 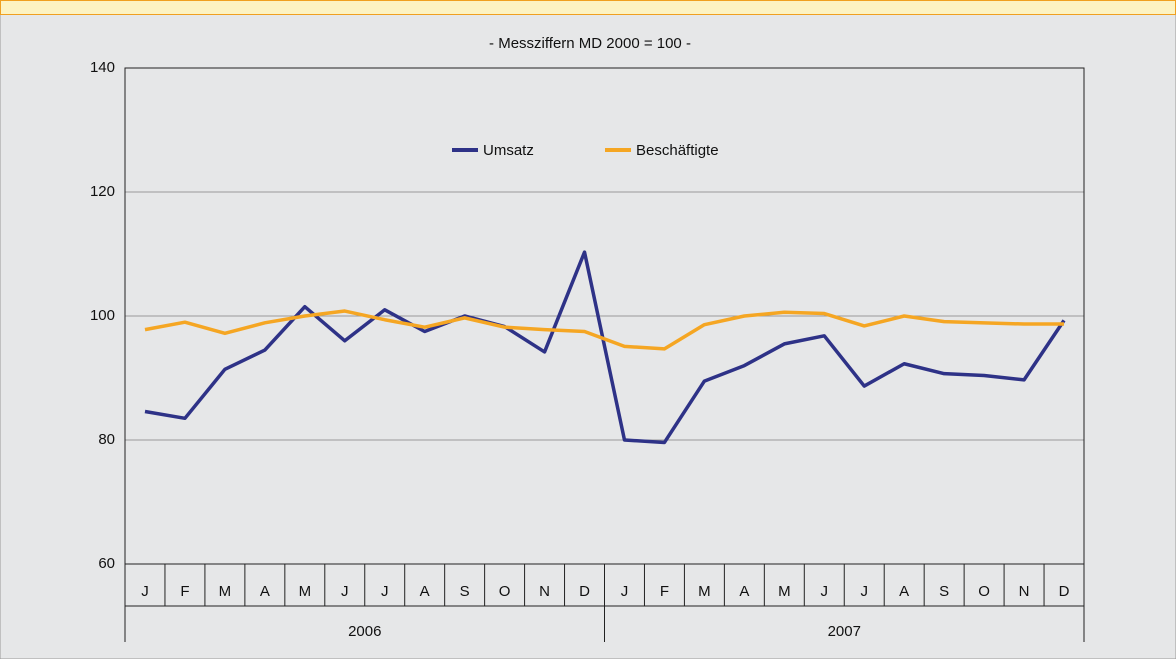 What do you see at coordinates (102, 191) in the screenshot?
I see `y-tick-label: 120` at bounding box center [102, 191].